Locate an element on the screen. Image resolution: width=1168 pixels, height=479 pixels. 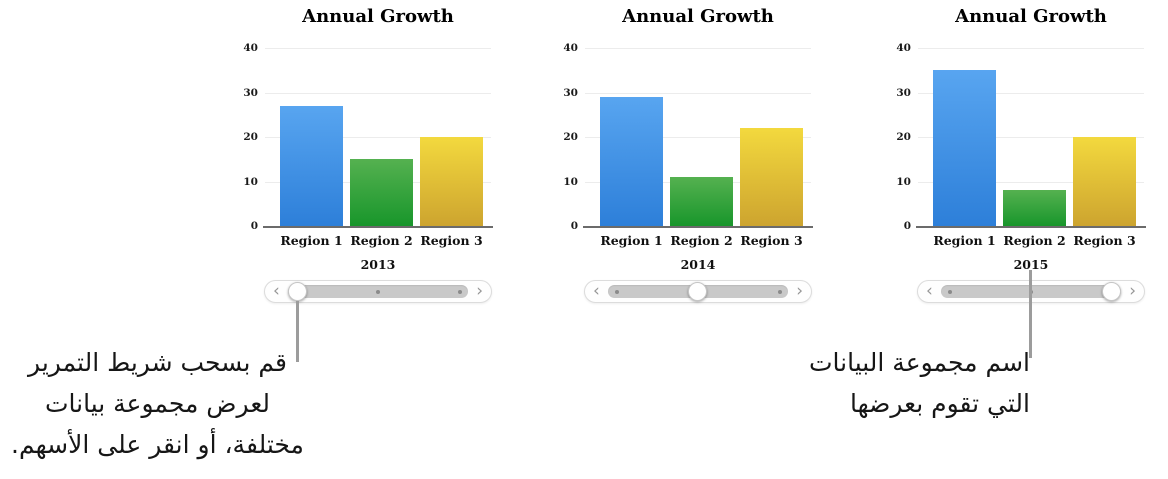
annotation-dataset-name: اسم مجموعة البيانات التي تقوم بعرضها is located at coordinates (889, 383).